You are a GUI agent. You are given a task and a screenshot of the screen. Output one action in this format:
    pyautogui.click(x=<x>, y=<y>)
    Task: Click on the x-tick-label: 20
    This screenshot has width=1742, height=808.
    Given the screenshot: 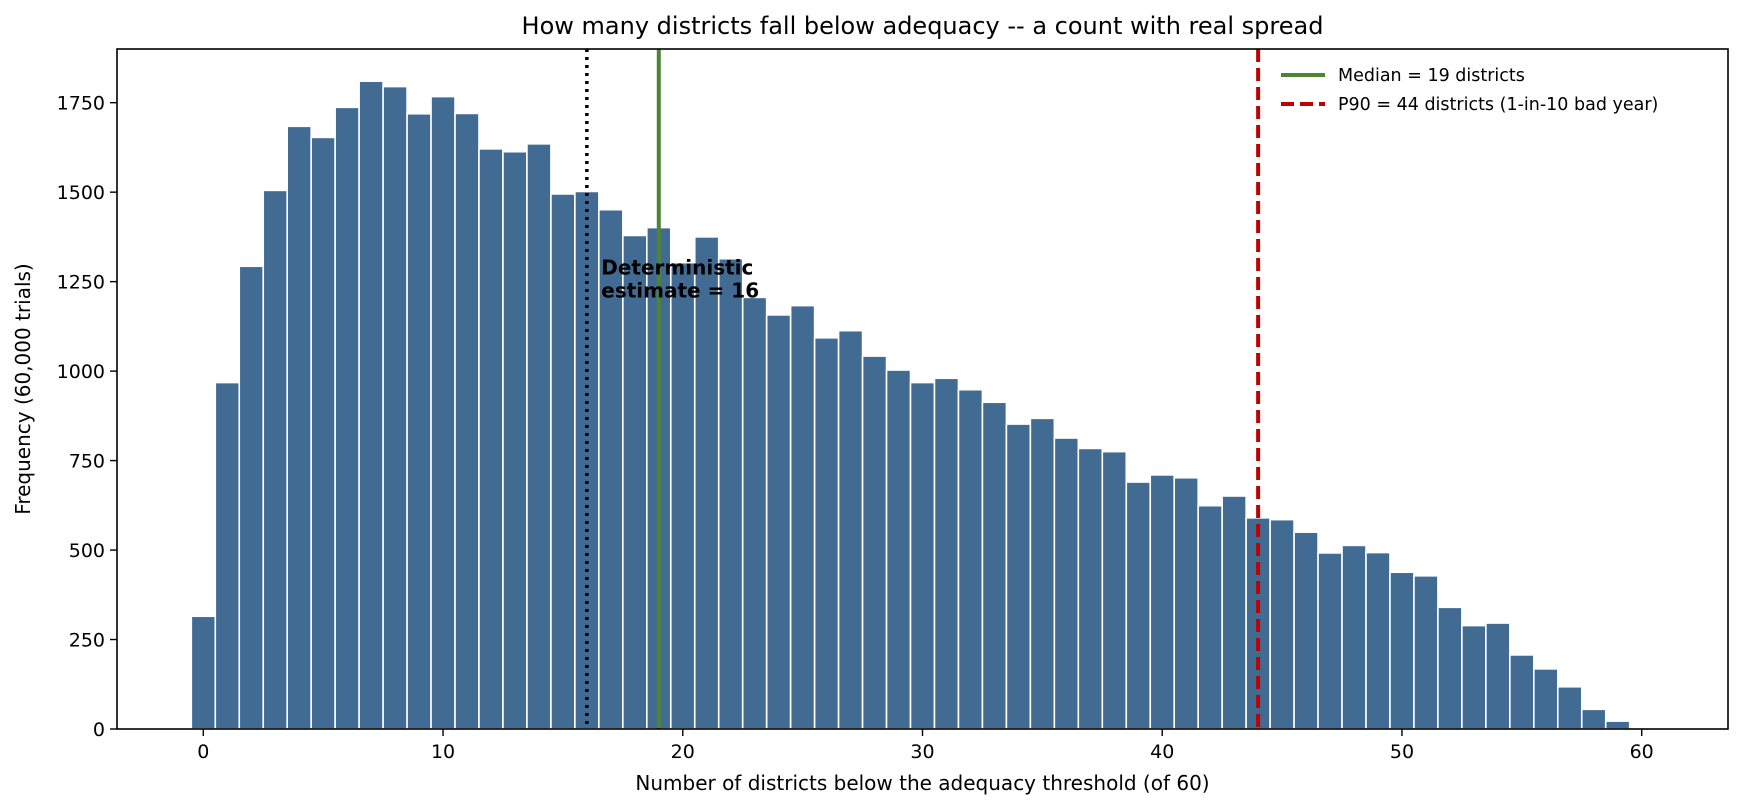 What is the action you would take?
    pyautogui.click(x=683, y=752)
    